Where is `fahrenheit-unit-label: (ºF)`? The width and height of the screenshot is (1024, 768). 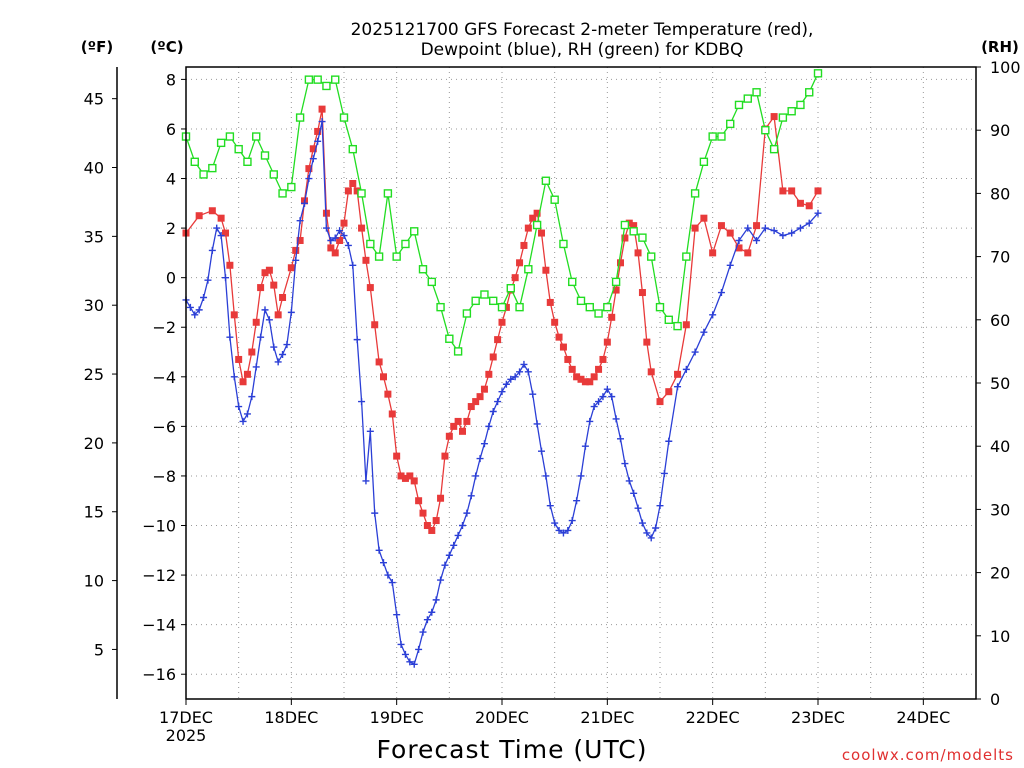
fahrenheit-unit-label: (ºF) is located at coordinates (97, 47).